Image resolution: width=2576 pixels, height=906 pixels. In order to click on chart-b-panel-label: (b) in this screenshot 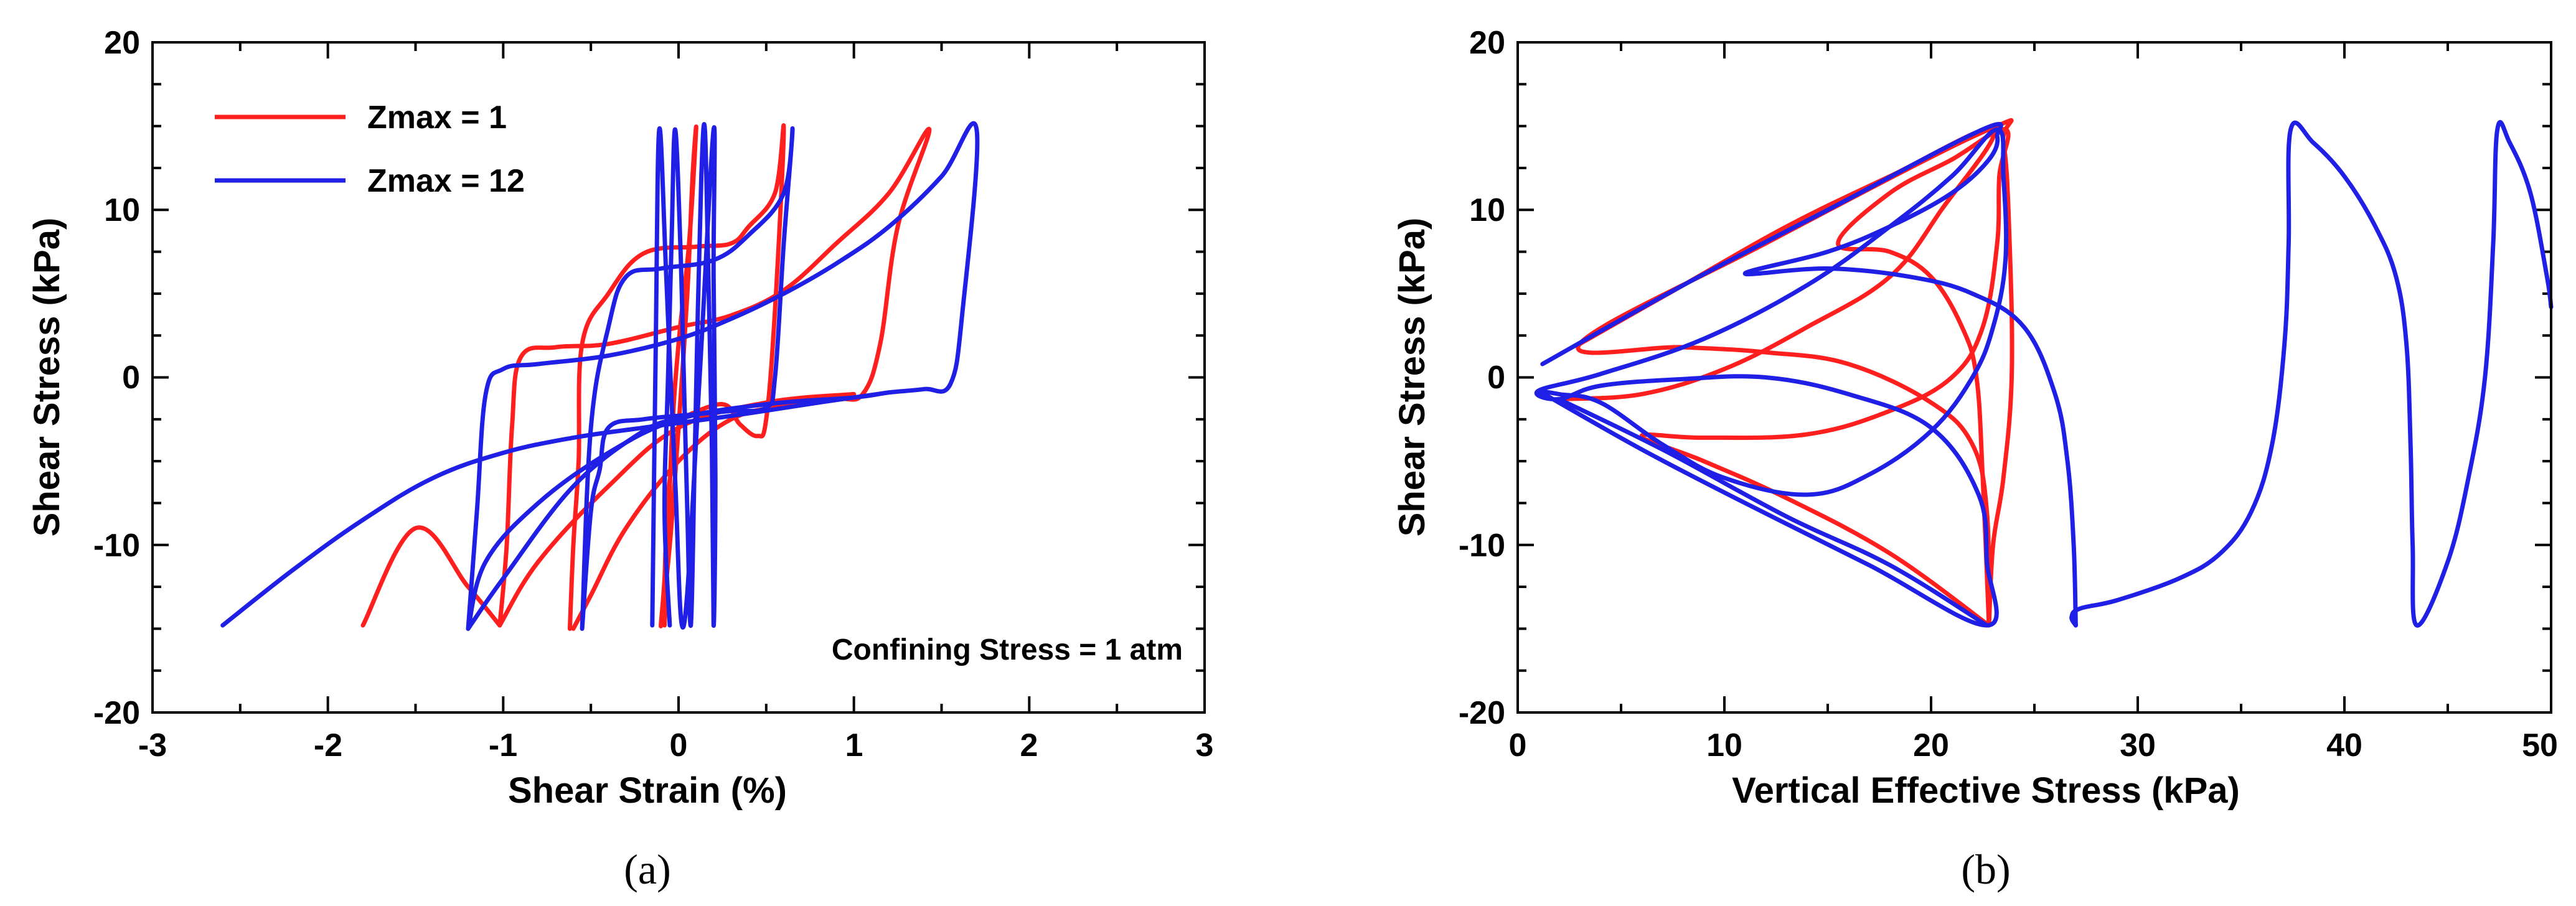, I will do `click(1985, 869)`.